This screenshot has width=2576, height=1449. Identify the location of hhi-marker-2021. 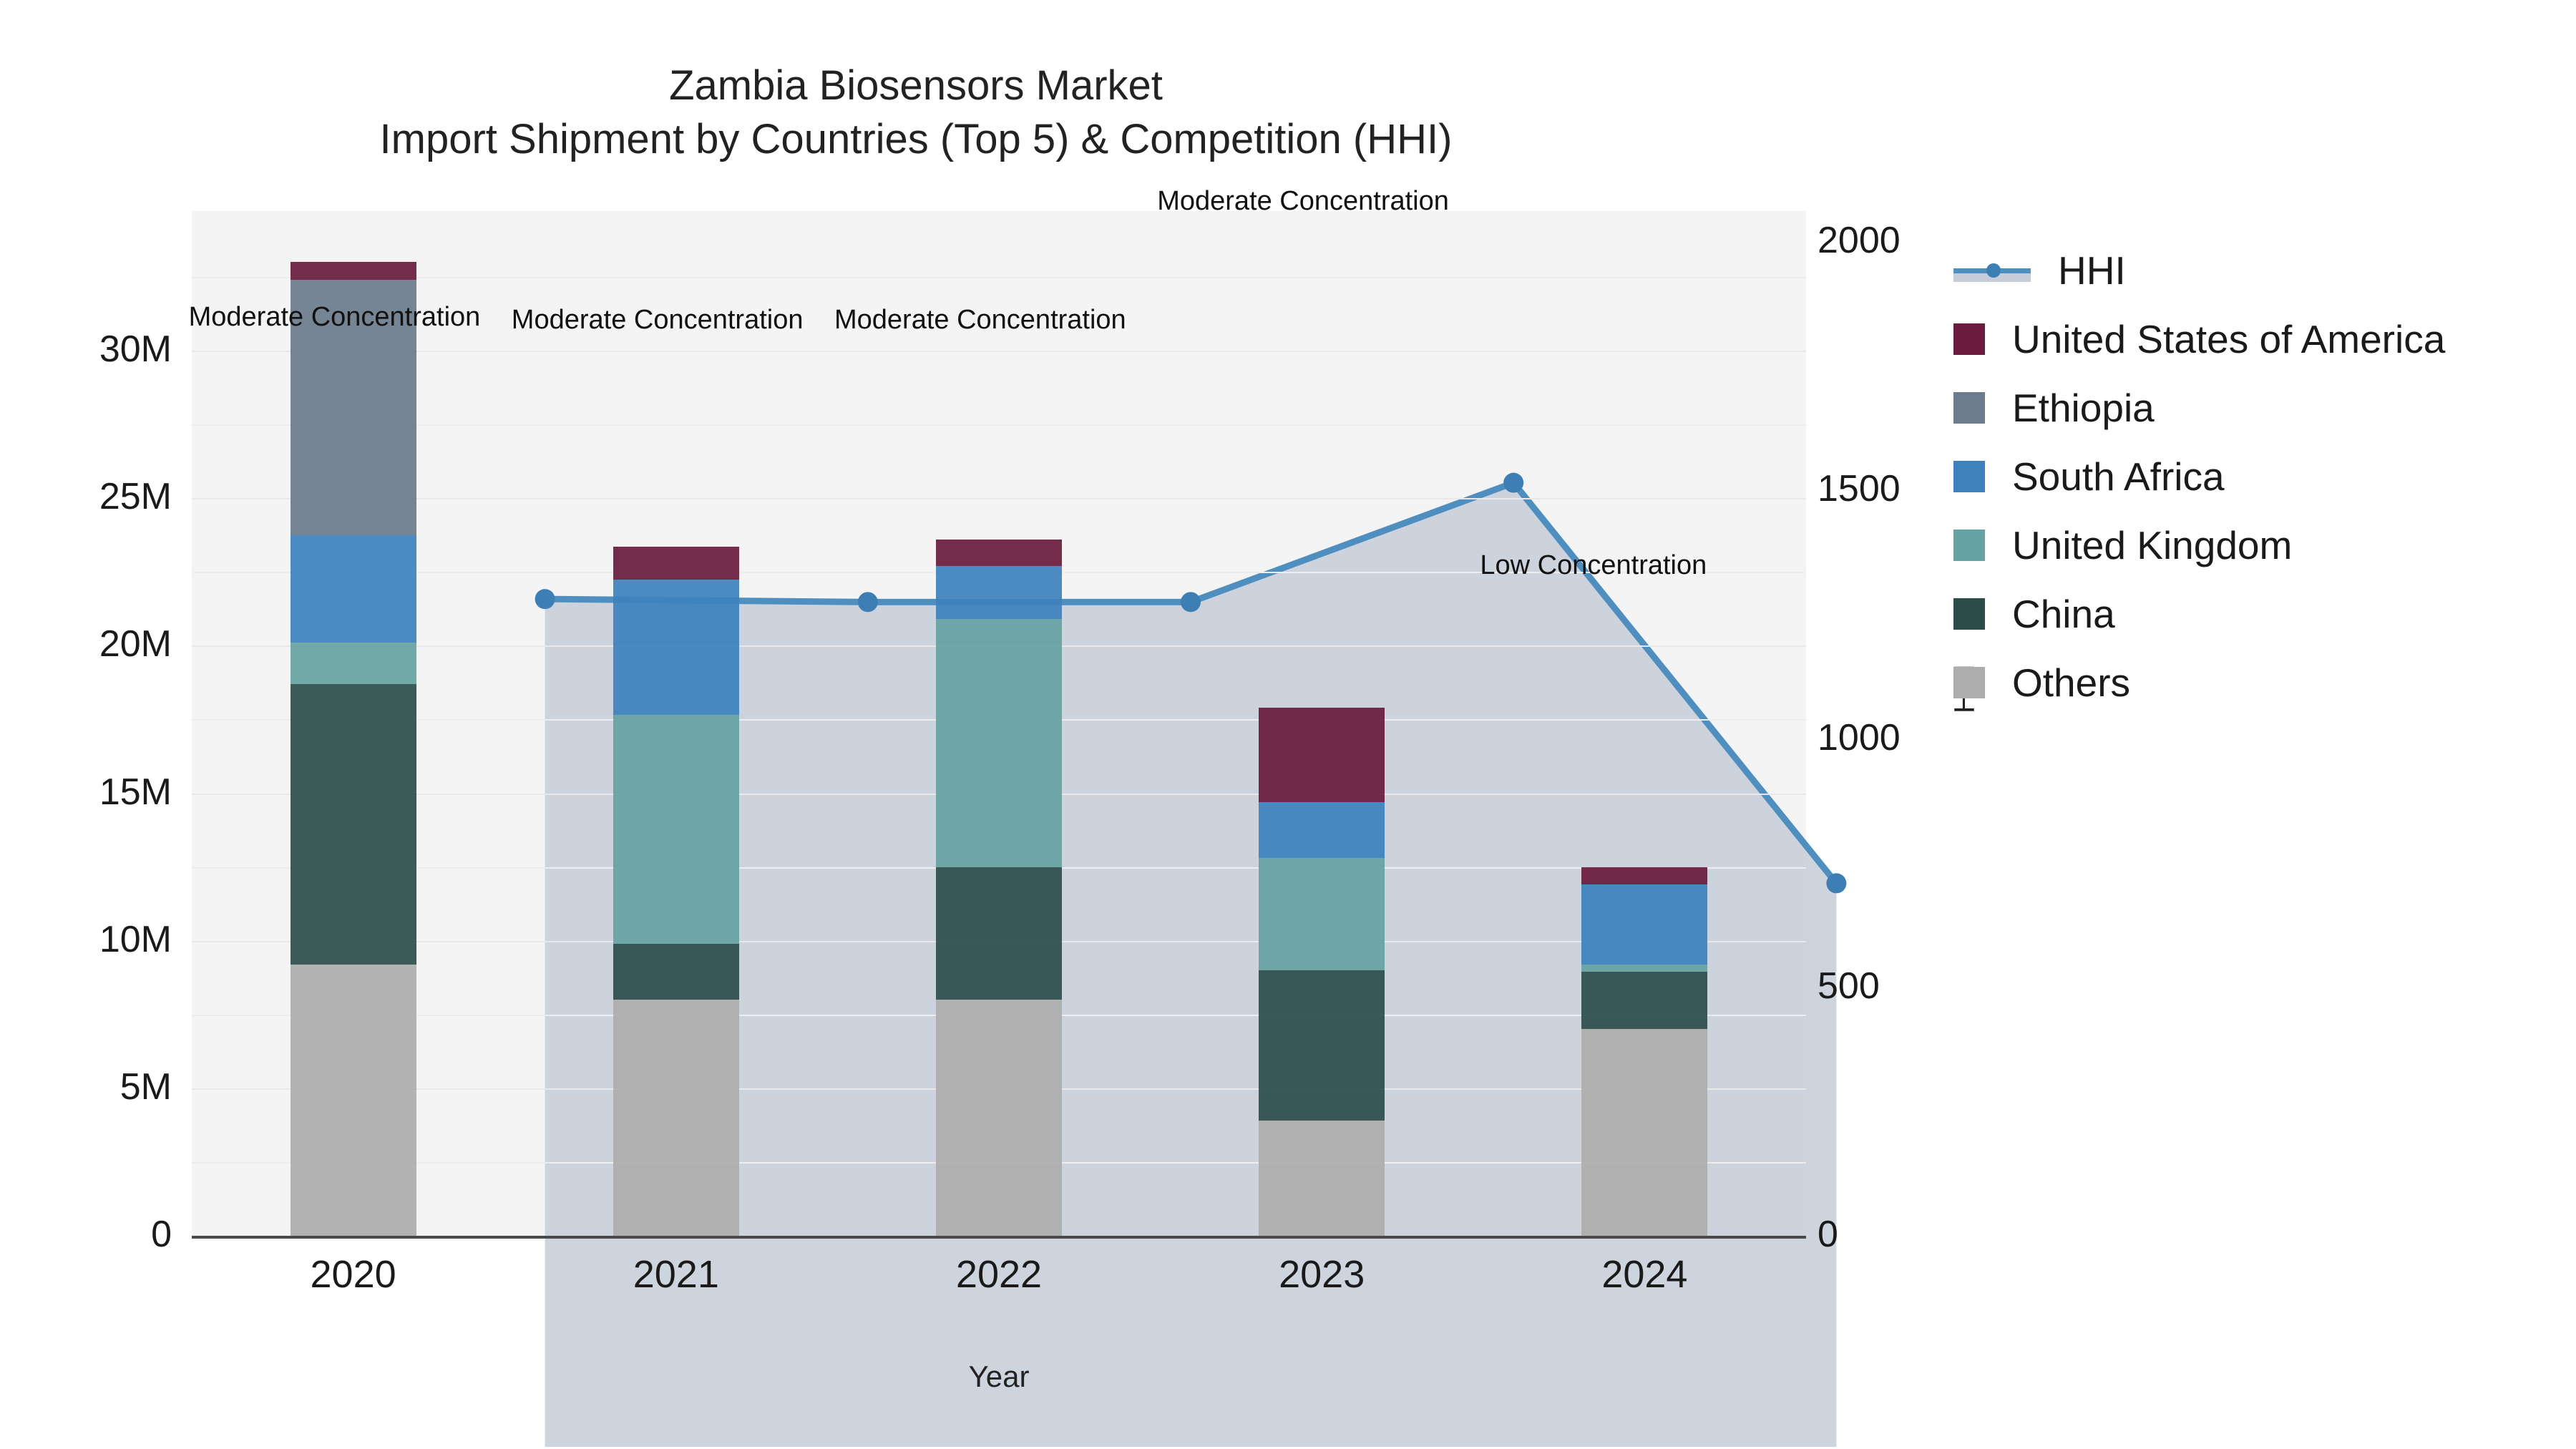
(867, 602).